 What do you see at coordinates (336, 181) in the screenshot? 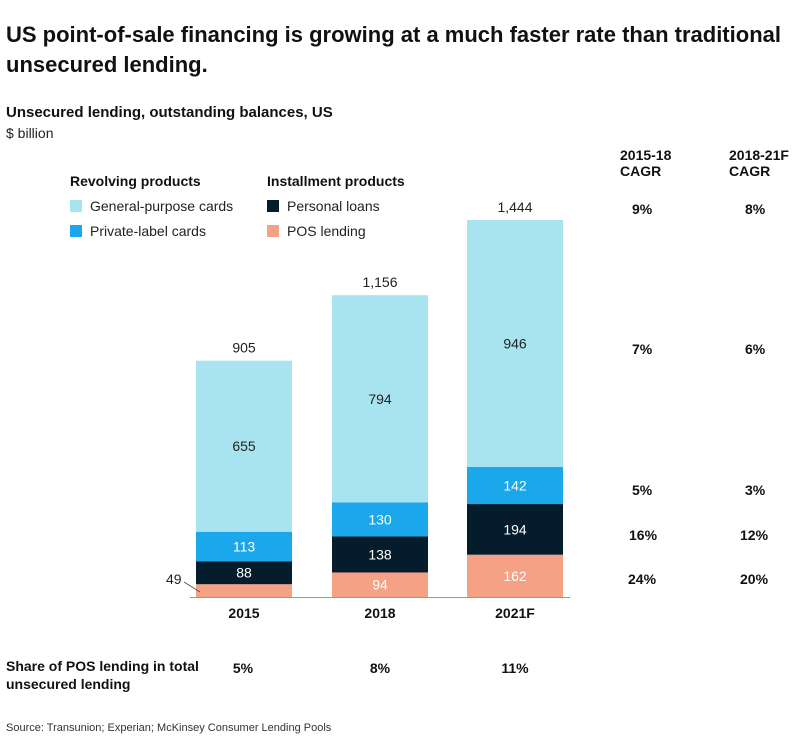
I see `legend-installment-title: Installment products` at bounding box center [336, 181].